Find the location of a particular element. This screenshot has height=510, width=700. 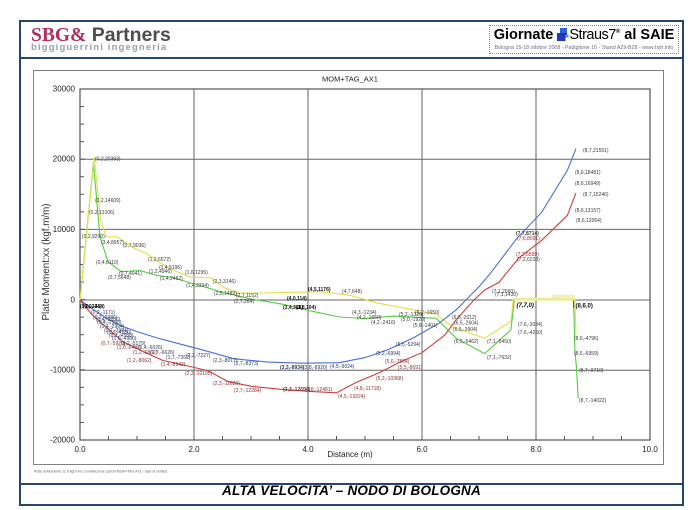

svg-text: (5,5,-5294) is located at coordinates (408, 345).